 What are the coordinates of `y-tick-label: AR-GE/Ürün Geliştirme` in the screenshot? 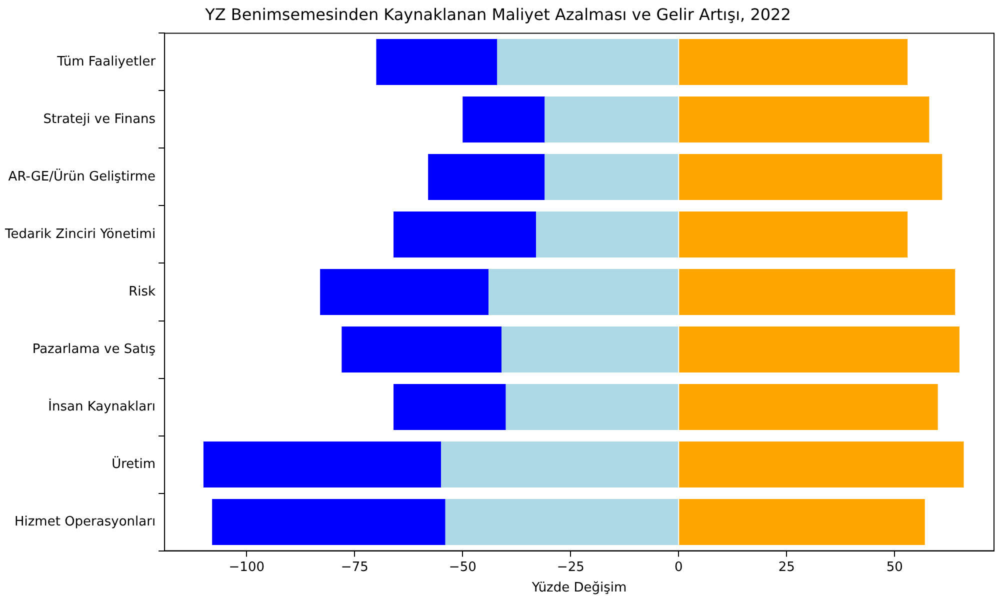 It's located at (82, 176).